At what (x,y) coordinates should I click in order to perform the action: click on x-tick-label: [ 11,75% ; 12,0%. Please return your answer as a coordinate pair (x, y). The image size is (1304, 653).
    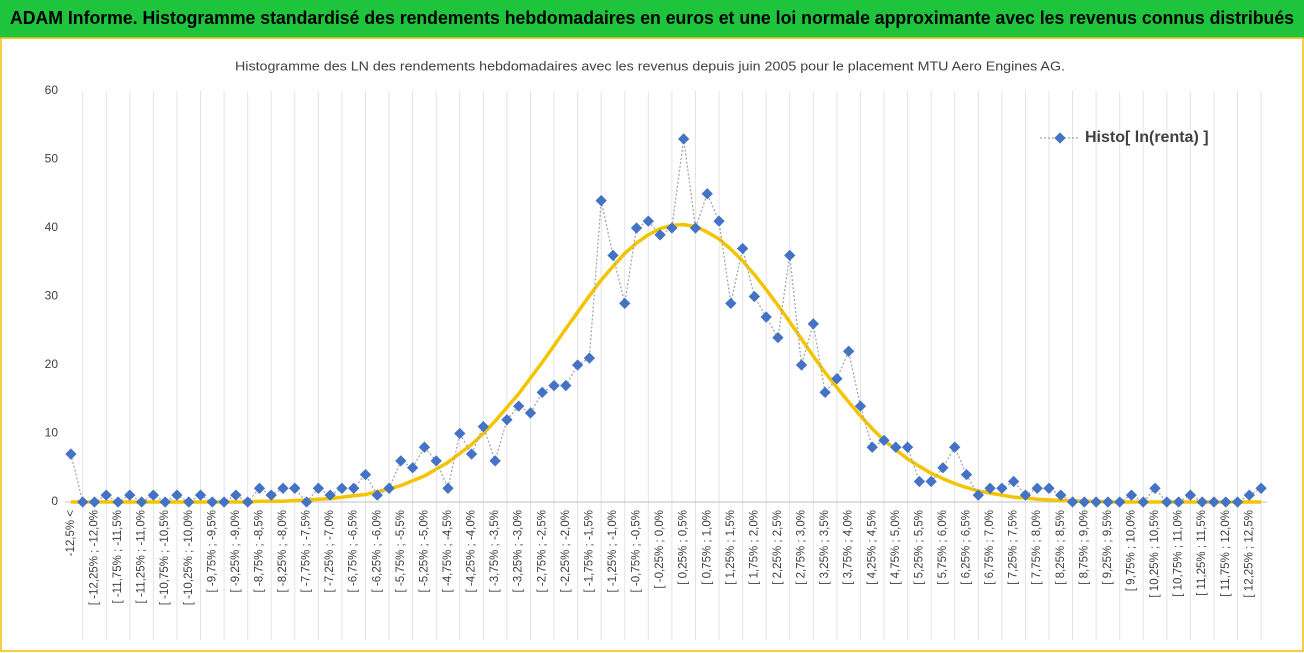
    Looking at the image, I should click on (1226, 553).